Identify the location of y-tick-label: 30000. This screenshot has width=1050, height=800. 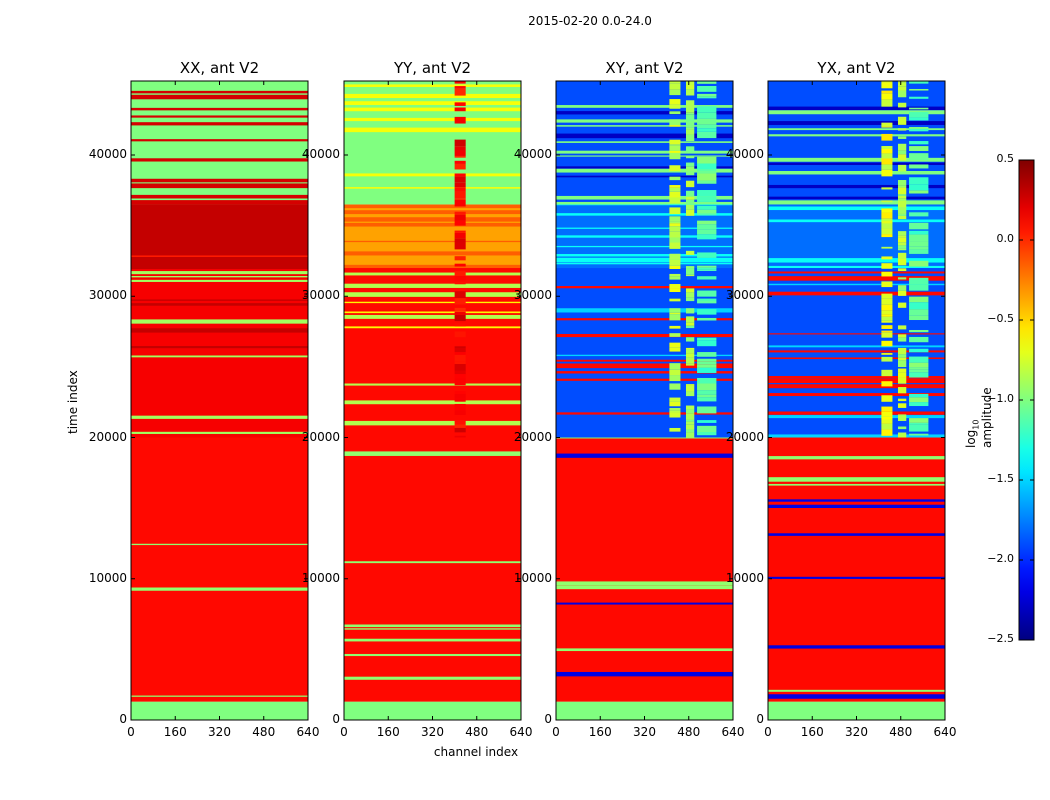
(107, 295).